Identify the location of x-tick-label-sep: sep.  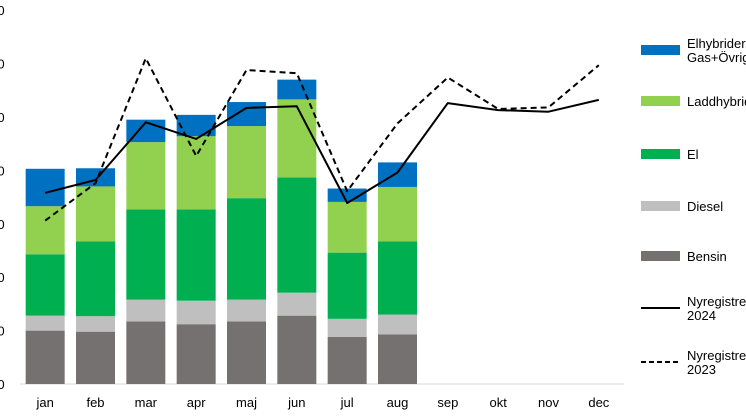
(447, 402).